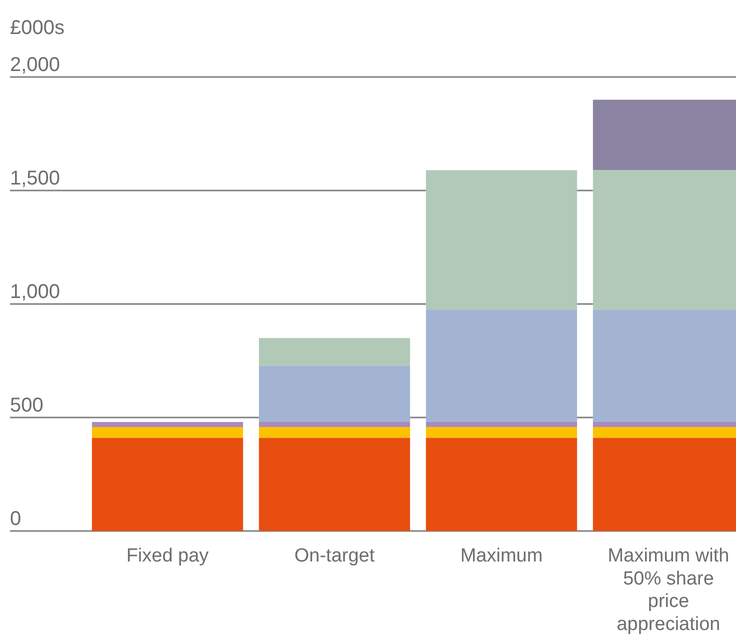 This screenshot has width=736, height=635. I want to click on y-tick-label: 1,000, so click(35, 292).